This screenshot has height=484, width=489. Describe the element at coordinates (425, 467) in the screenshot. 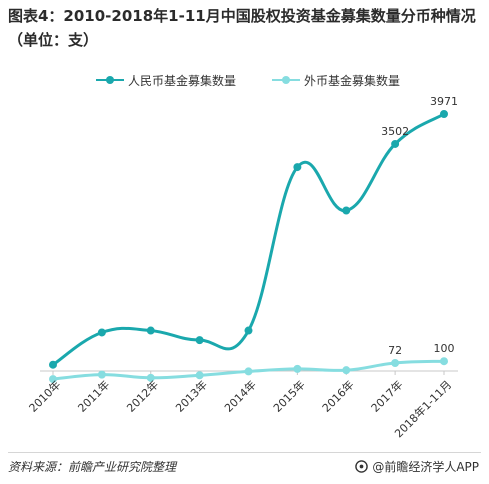

I see `brand-label: @前瞻经济学人APP` at that location.